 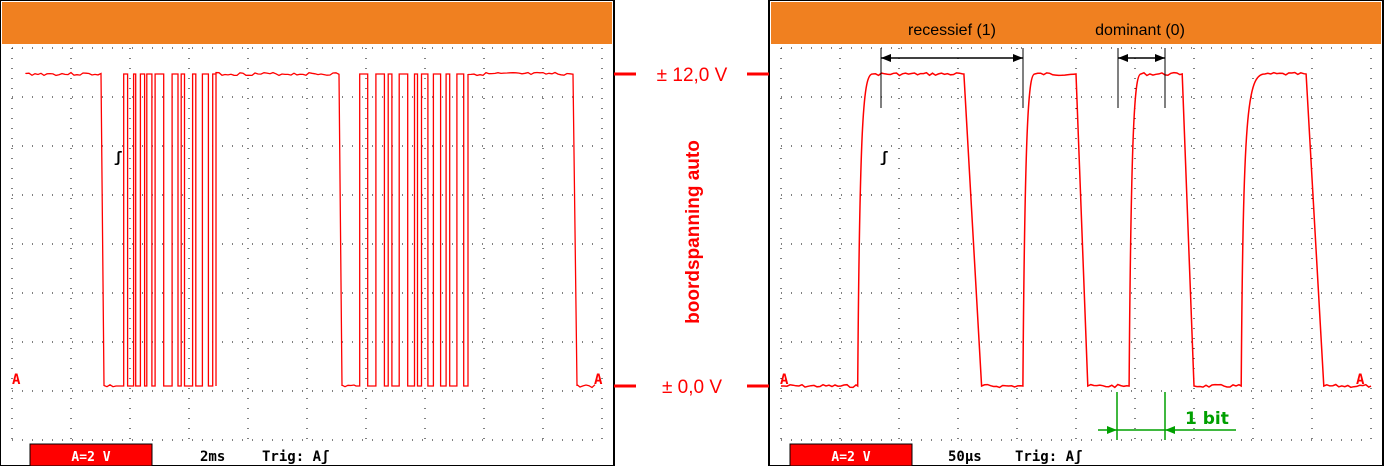 What do you see at coordinates (692, 75) in the screenshot?
I see `high-level-label: ± 12,0 V` at bounding box center [692, 75].